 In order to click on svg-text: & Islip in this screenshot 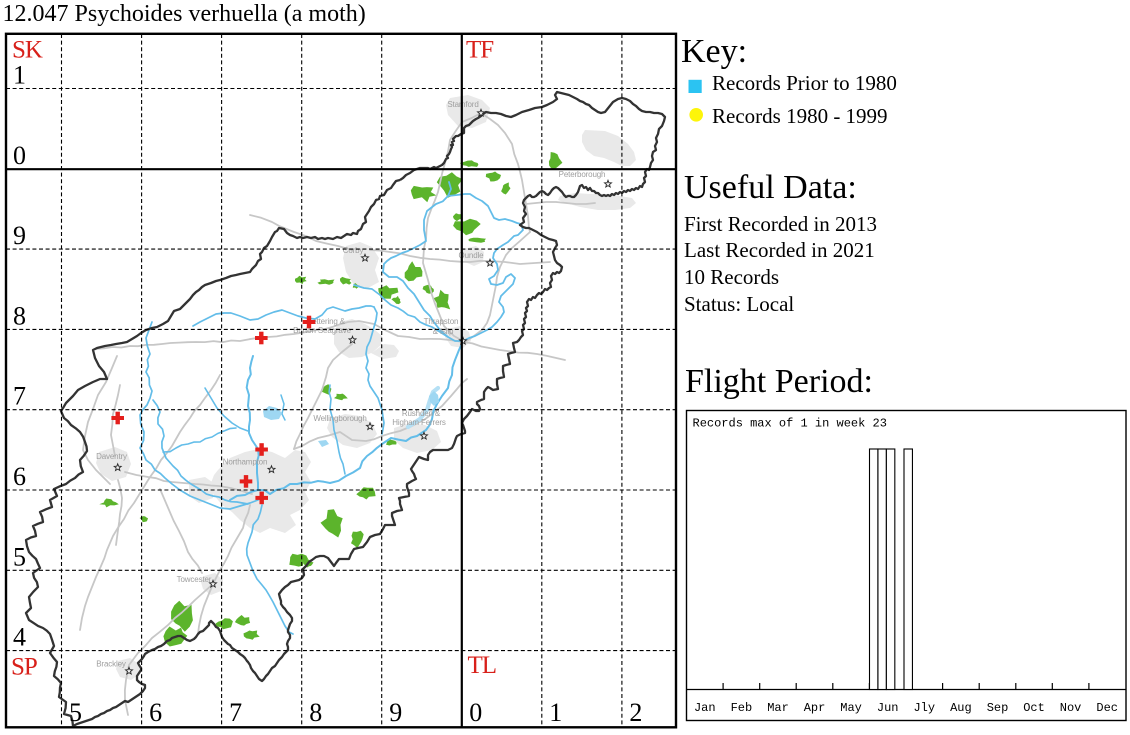, I will do `click(443, 331)`.